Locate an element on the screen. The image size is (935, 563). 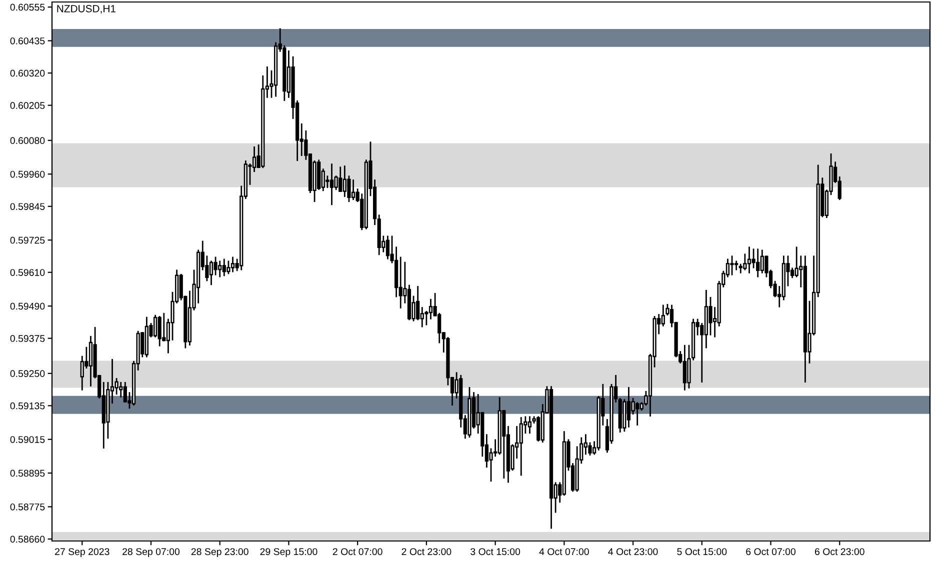
x-tick-label: 28 Sep 23:00 is located at coordinates (219, 553).